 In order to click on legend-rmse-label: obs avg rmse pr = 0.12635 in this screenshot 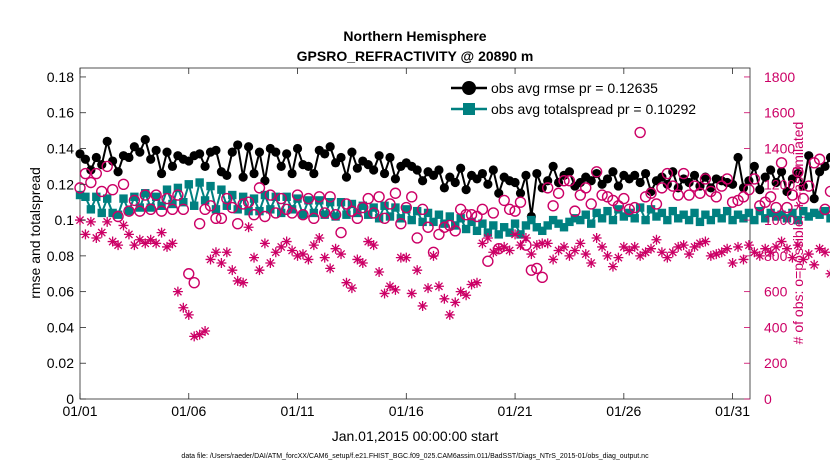, I will do `click(574, 88)`.